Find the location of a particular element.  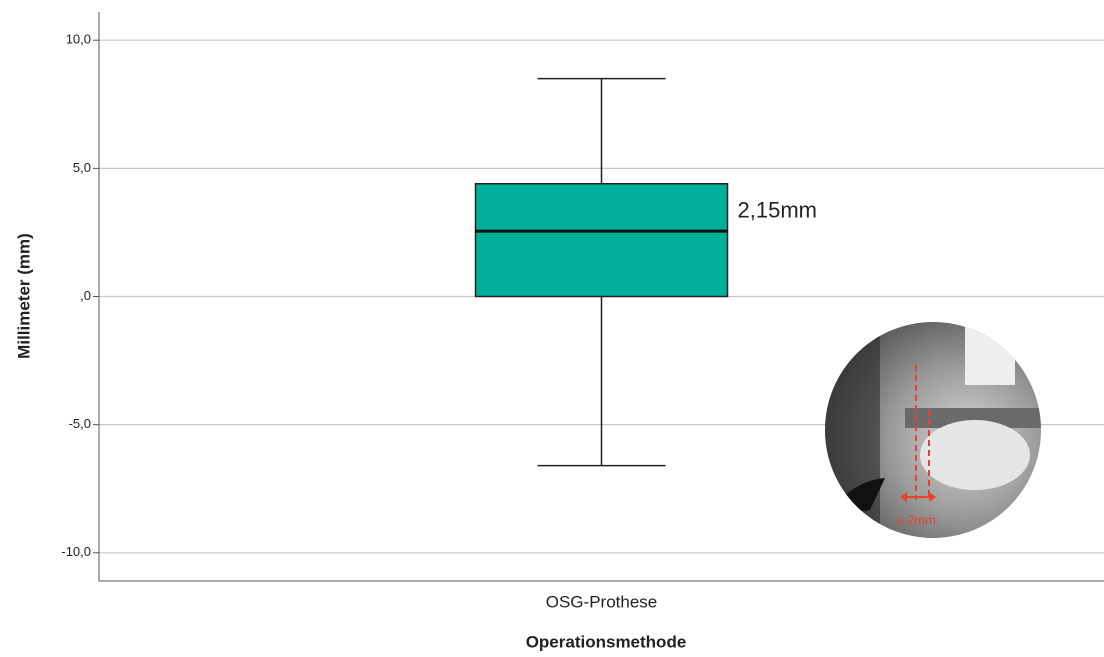

x-tick-label: OSG-Prothese is located at coordinates (602, 601).